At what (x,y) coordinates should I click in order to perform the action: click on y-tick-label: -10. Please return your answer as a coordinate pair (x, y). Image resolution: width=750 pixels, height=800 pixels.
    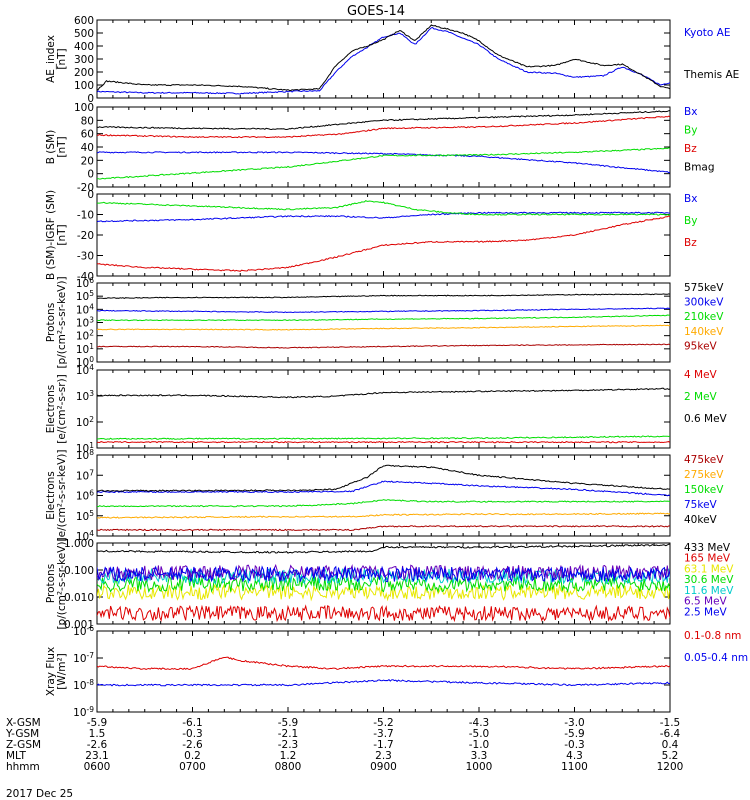
    Looking at the image, I should click on (85, 216).